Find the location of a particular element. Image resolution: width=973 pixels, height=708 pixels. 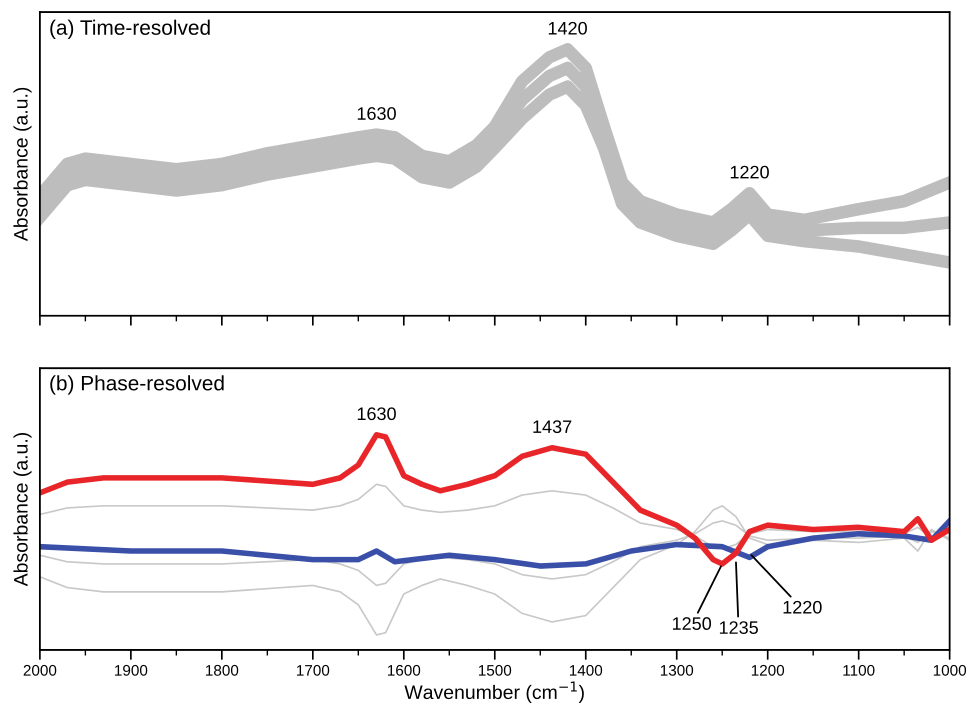

x-tick-label: 1800 is located at coordinates (222, 670).